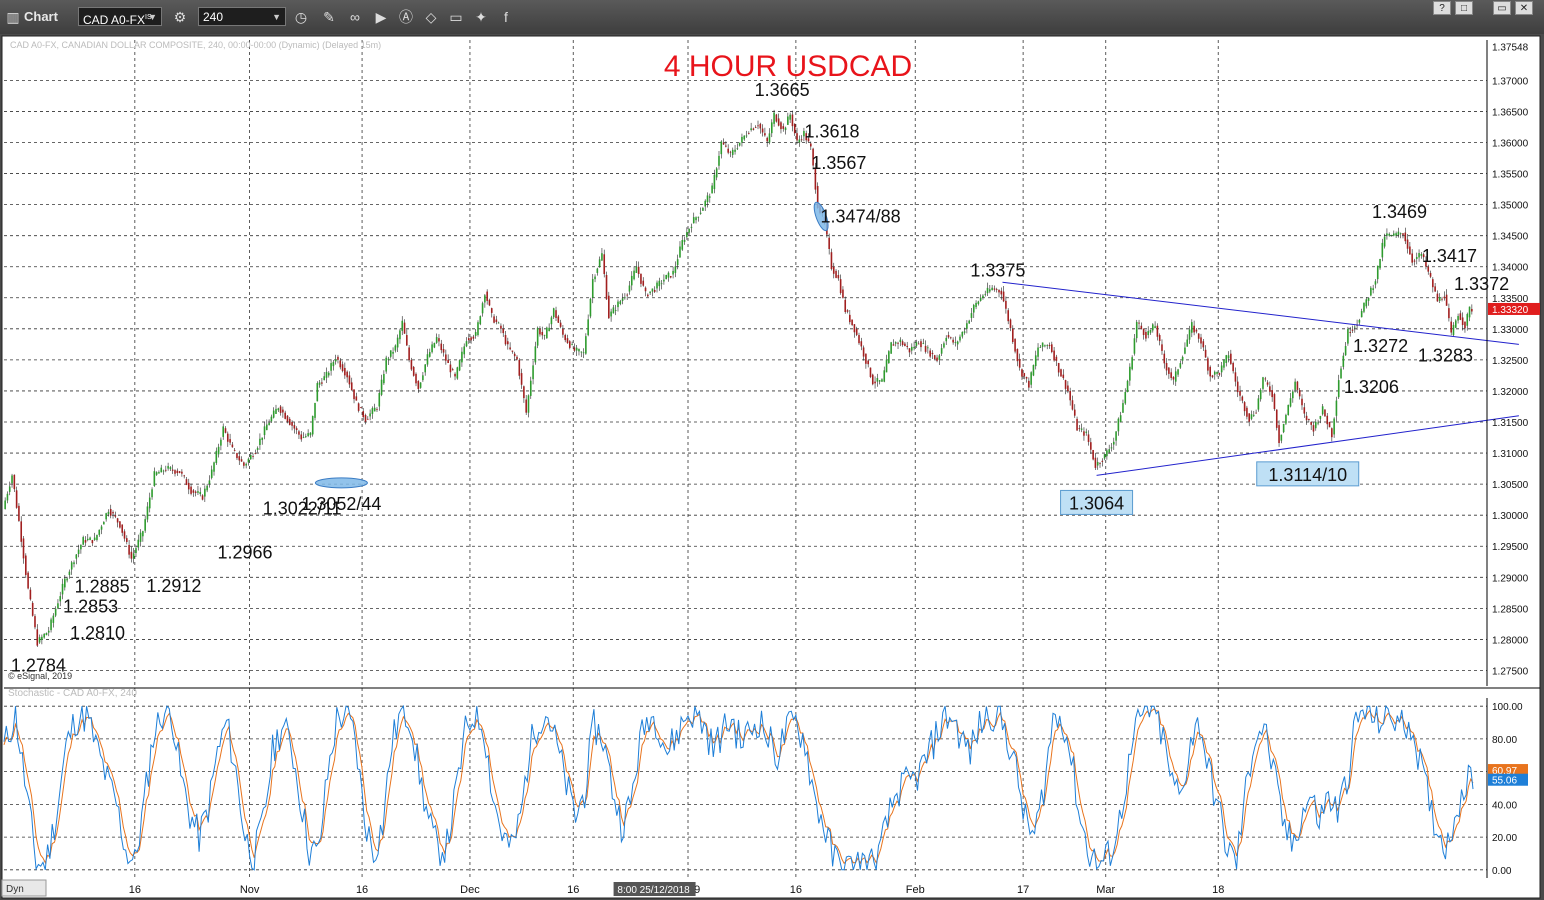  What do you see at coordinates (381, 17) in the screenshot?
I see `play-icon: ▶` at bounding box center [381, 17].